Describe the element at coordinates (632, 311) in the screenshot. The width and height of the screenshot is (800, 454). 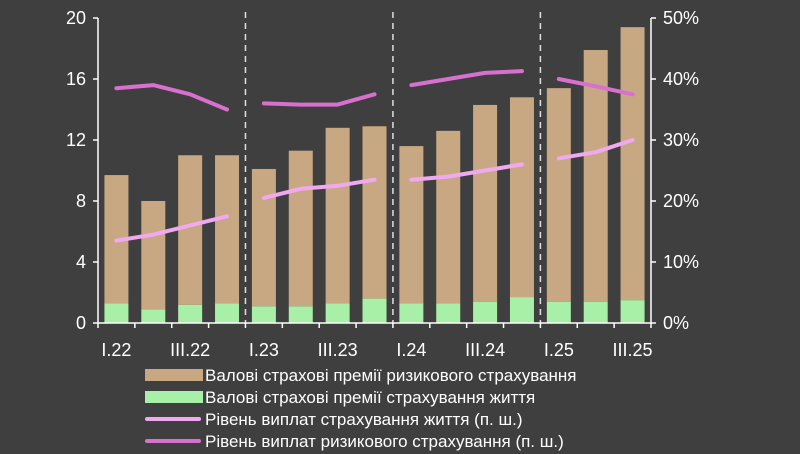
I see `bar-life-III.25` at that location.